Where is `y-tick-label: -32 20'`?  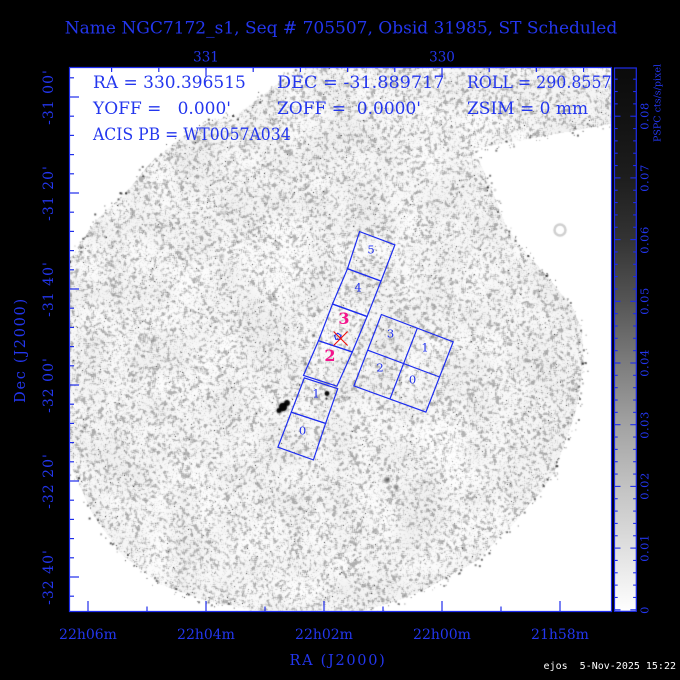
y-tick-label: -32 20' is located at coordinates (49, 481).